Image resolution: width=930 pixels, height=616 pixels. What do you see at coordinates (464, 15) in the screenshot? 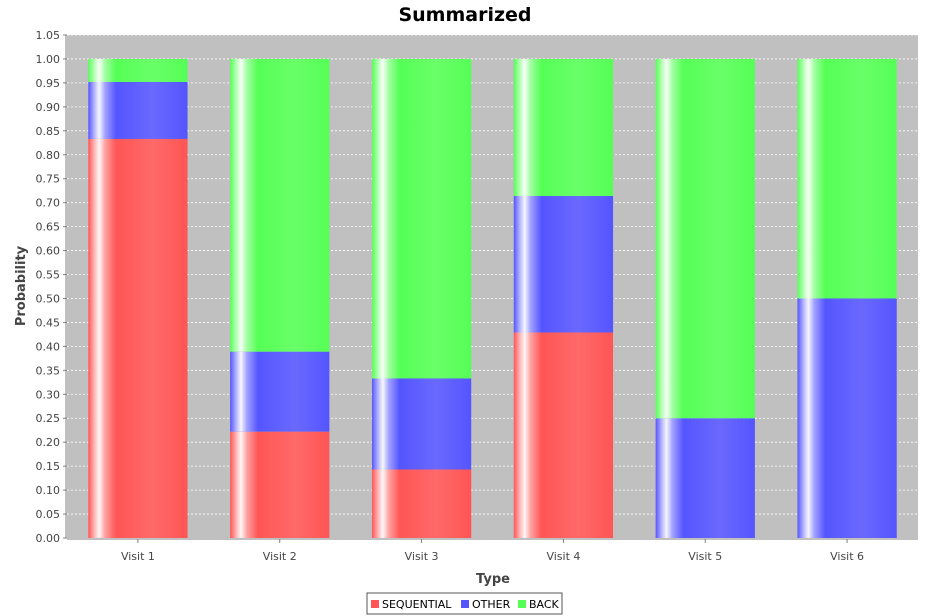
I see `chart-title: Summarized` at bounding box center [464, 15].